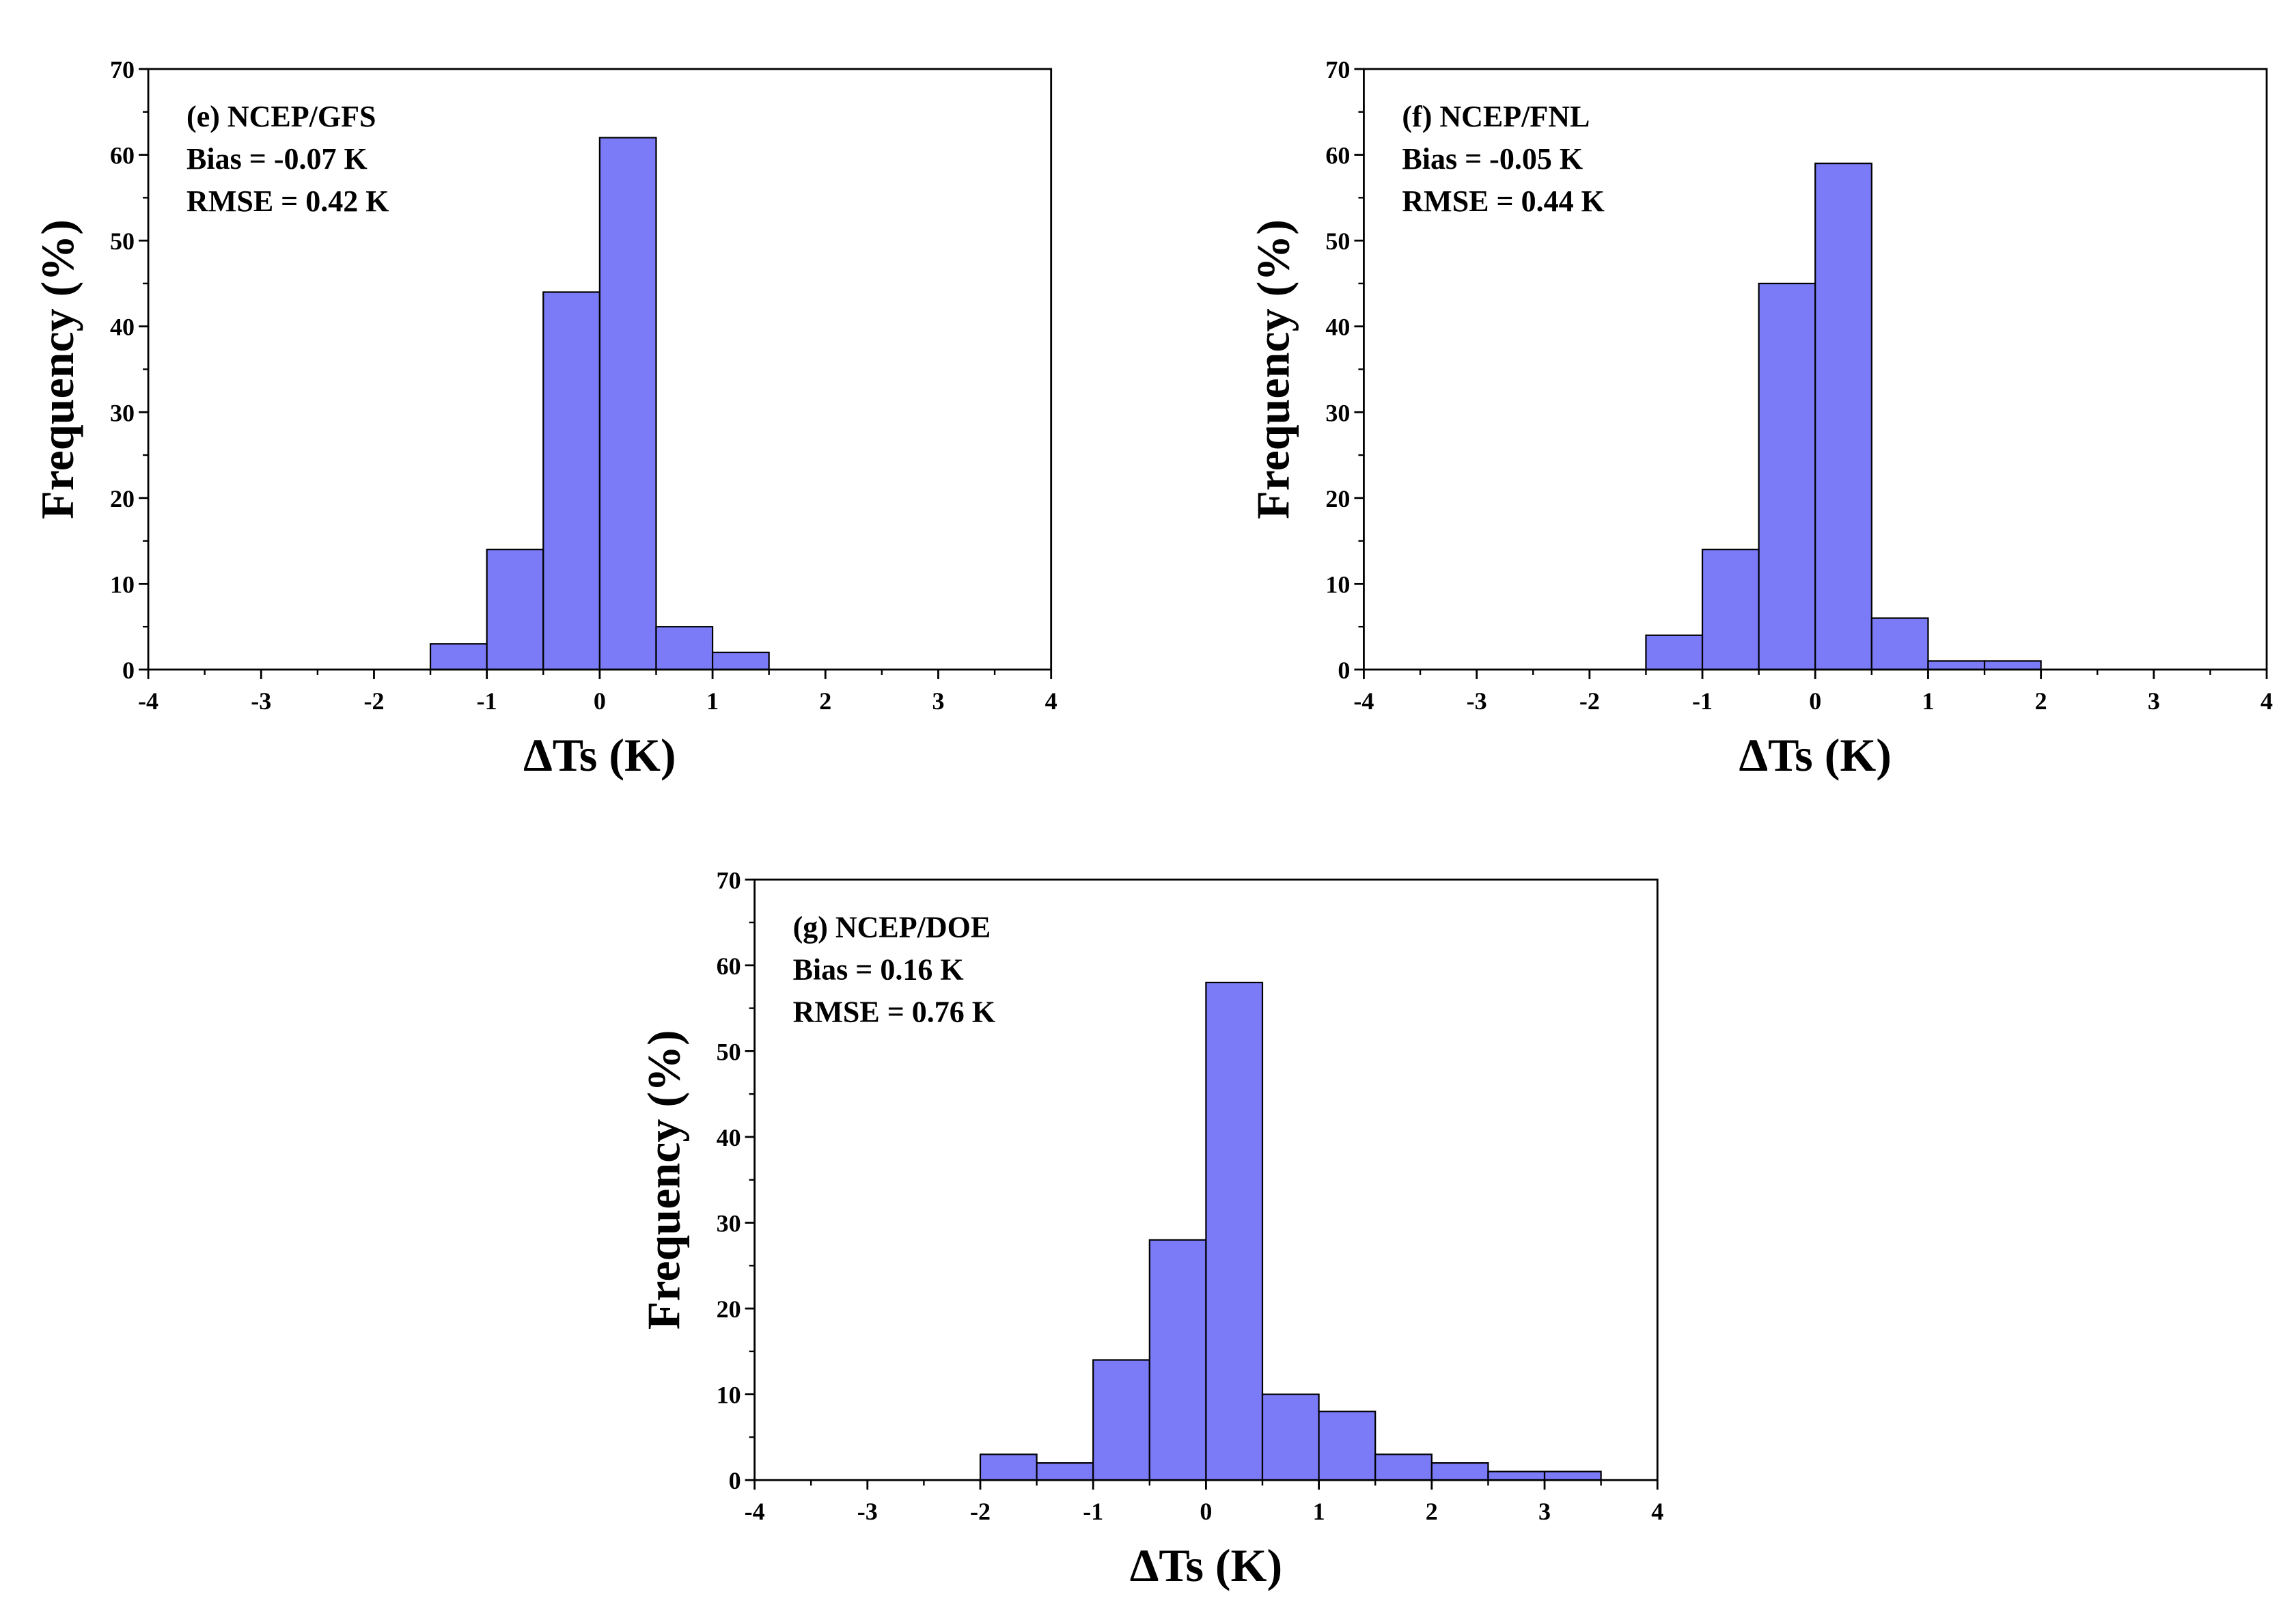 The image size is (2296, 1618). What do you see at coordinates (288, 201) in the screenshot?
I see `chart-0-annotation-rmse: RMSE = 0.42 K` at bounding box center [288, 201].